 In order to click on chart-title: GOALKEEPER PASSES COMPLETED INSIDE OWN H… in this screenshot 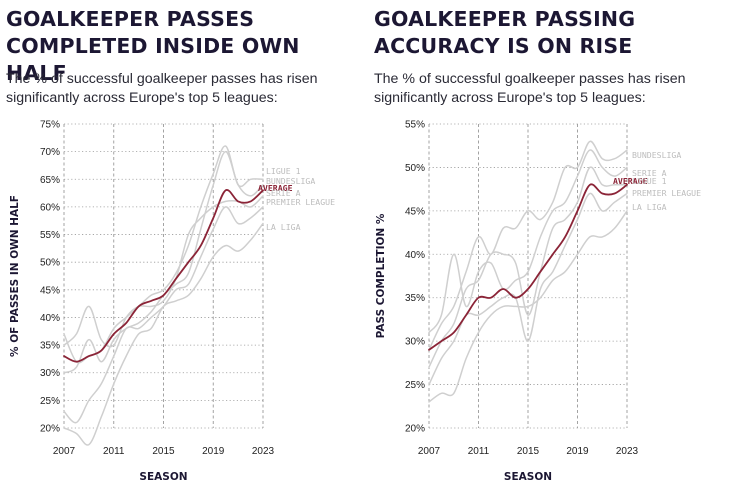, I will do `click(153, 46)`.